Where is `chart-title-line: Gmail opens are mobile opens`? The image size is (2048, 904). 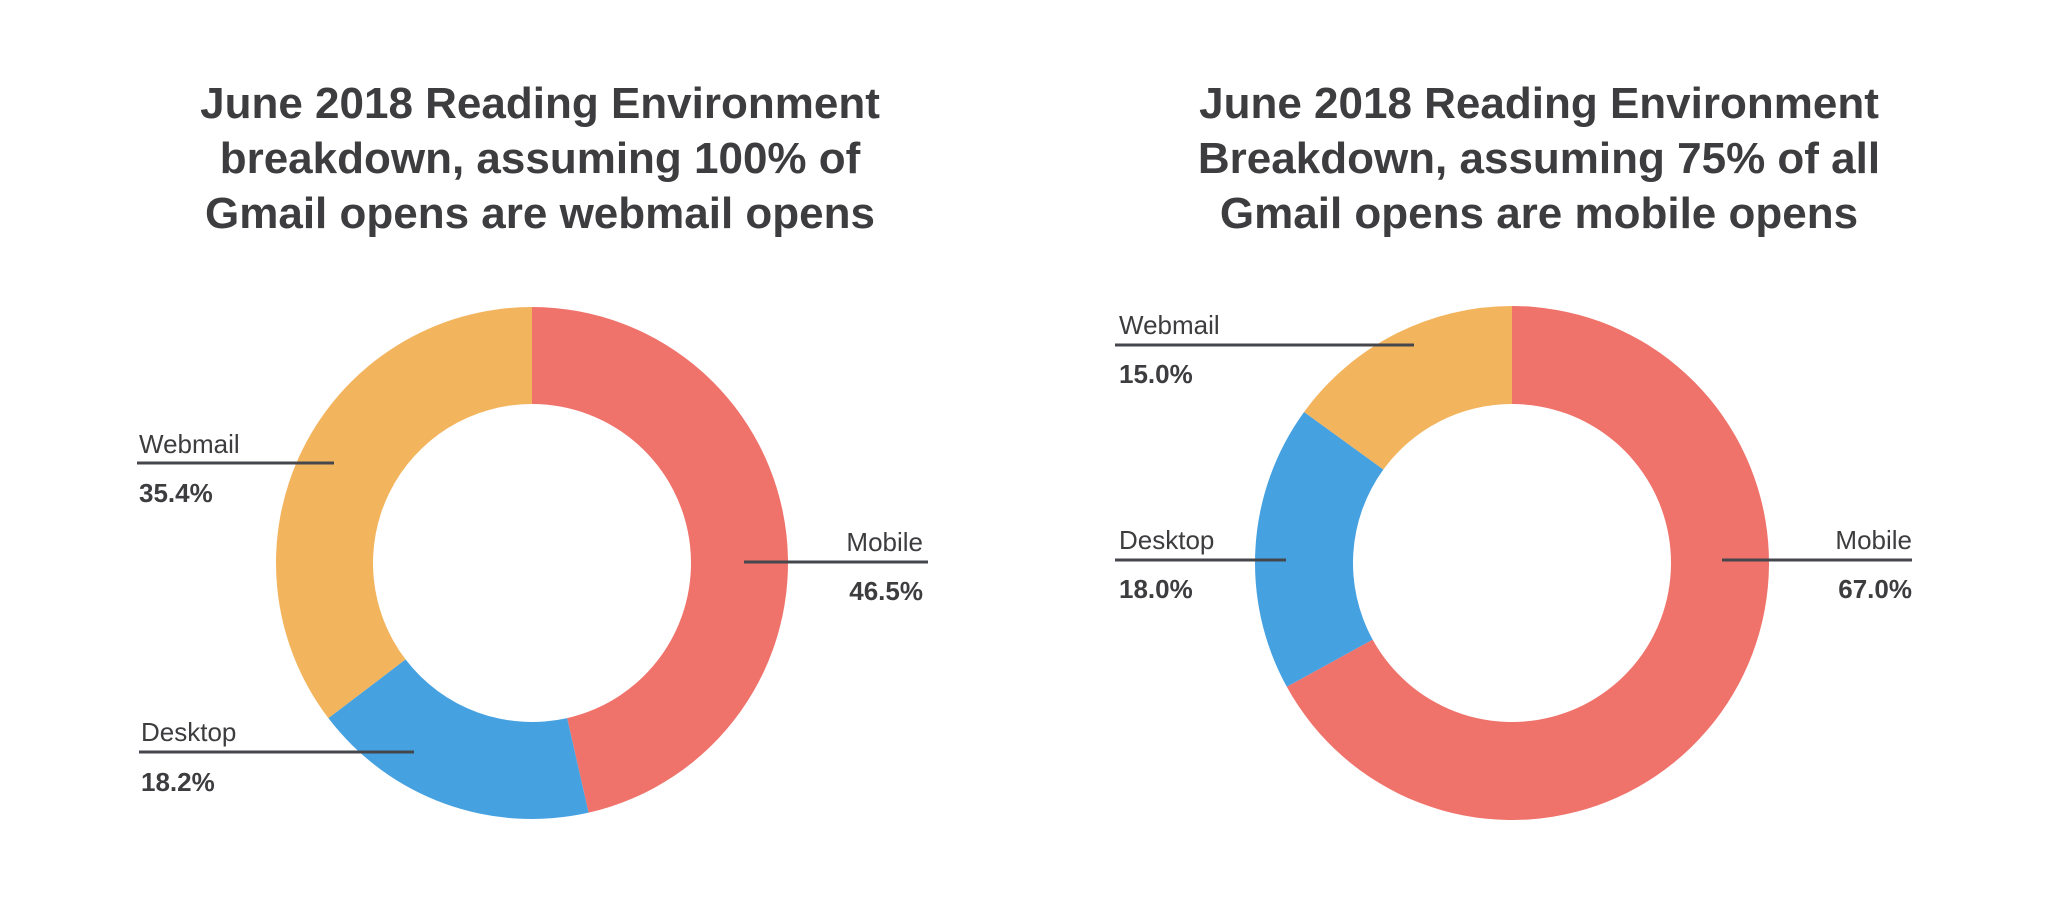
chart-title-line: Gmail opens are mobile opens is located at coordinates (1539, 213).